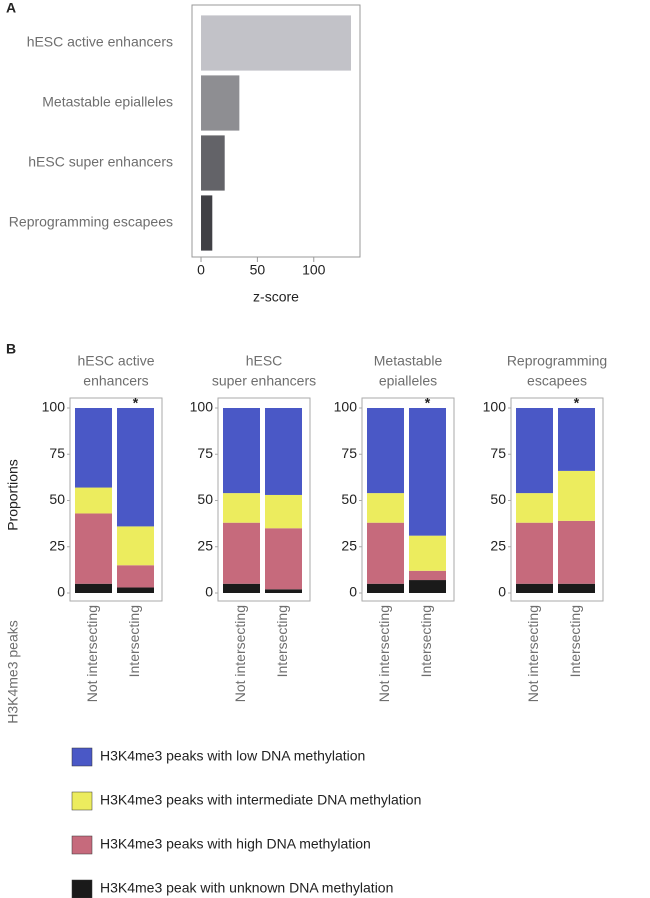  What do you see at coordinates (232, 756) in the screenshot?
I see `legend-label: H3K4me3 peaks with low DNA methylation` at bounding box center [232, 756].